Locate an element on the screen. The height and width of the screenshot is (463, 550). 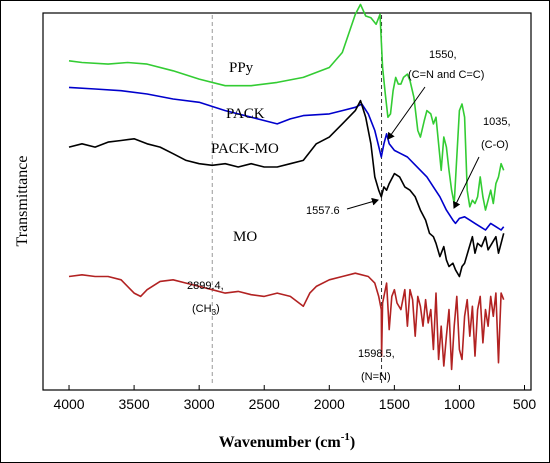
ch3-subscript: 3 is located at coordinates (214, 312).